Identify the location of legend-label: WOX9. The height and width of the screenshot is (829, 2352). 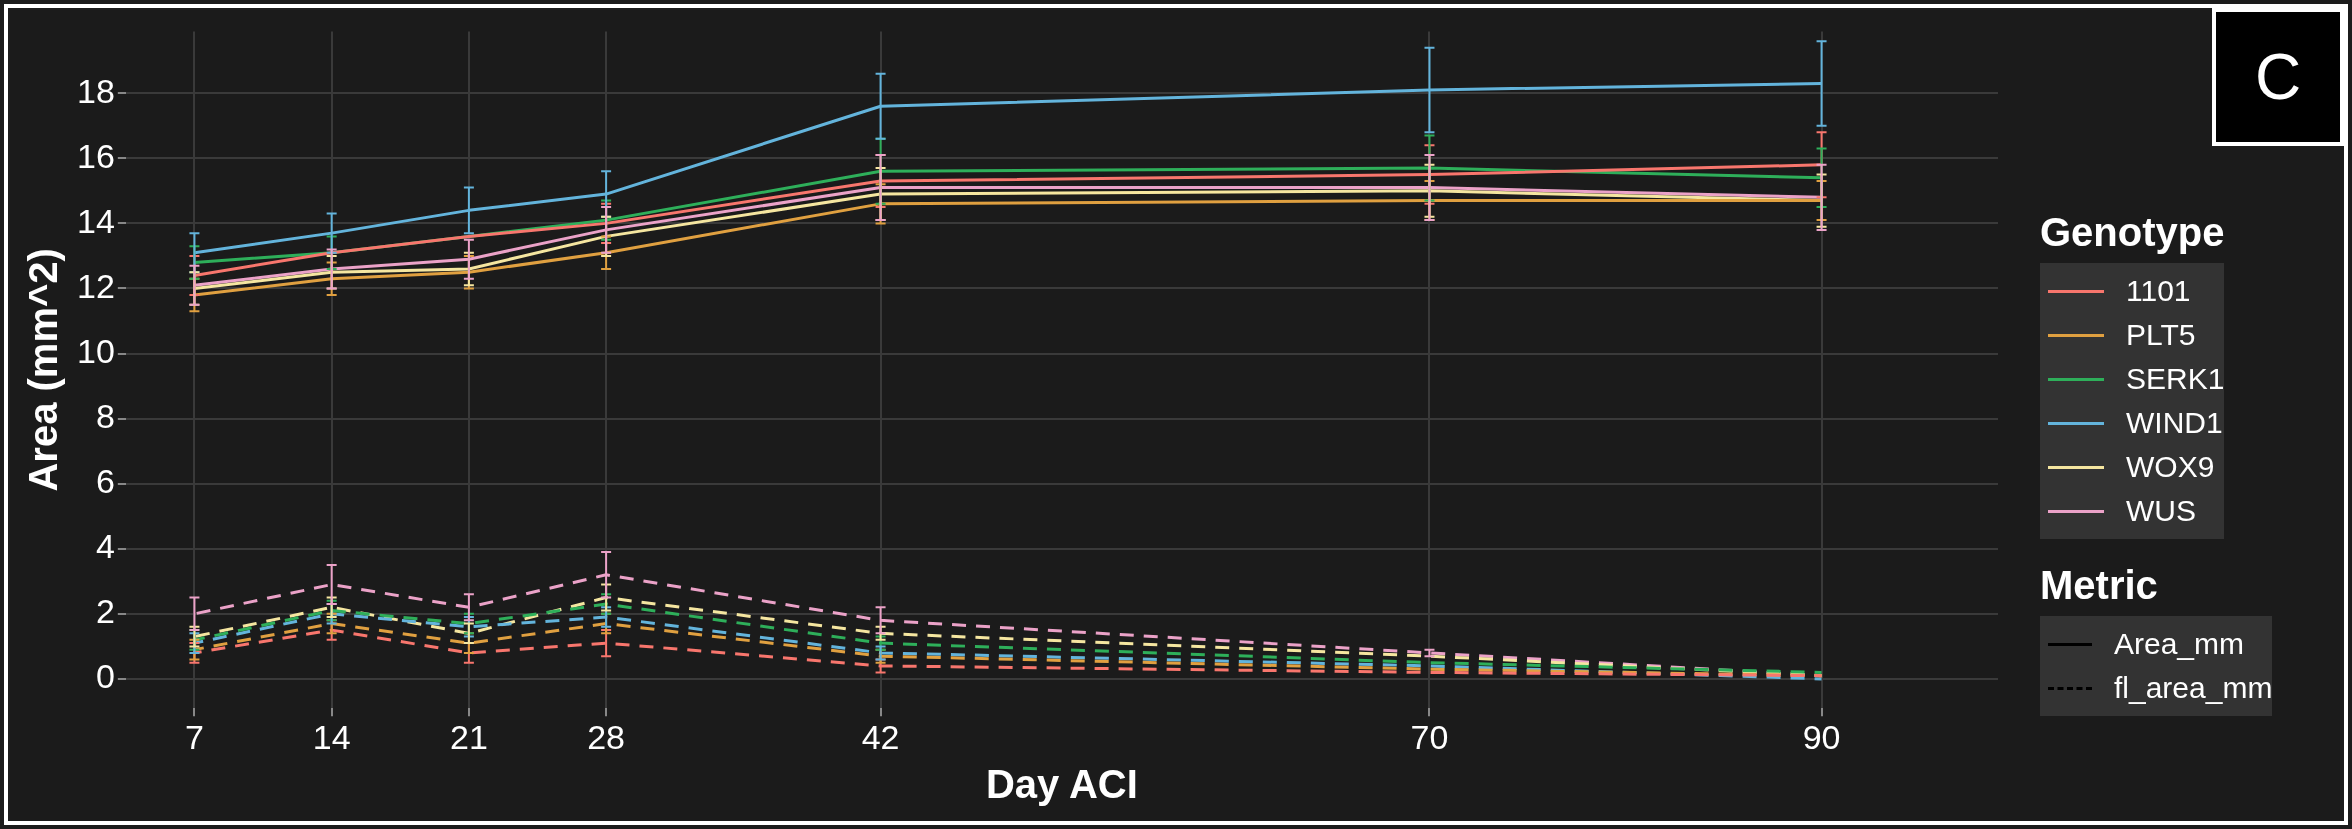
(2170, 467).